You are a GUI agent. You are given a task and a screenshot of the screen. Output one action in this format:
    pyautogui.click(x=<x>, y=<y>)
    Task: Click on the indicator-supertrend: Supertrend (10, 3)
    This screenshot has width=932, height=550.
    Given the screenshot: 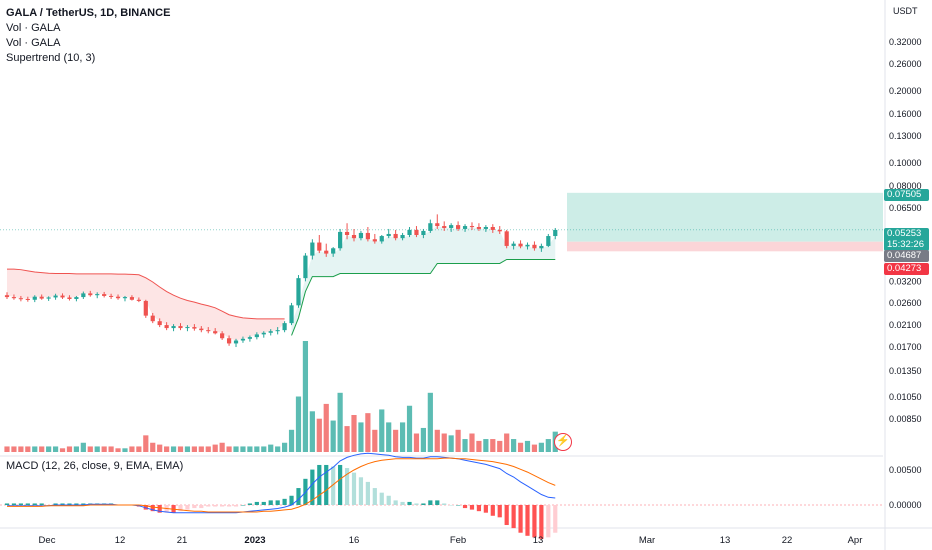 What is the action you would take?
    pyautogui.click(x=51, y=58)
    